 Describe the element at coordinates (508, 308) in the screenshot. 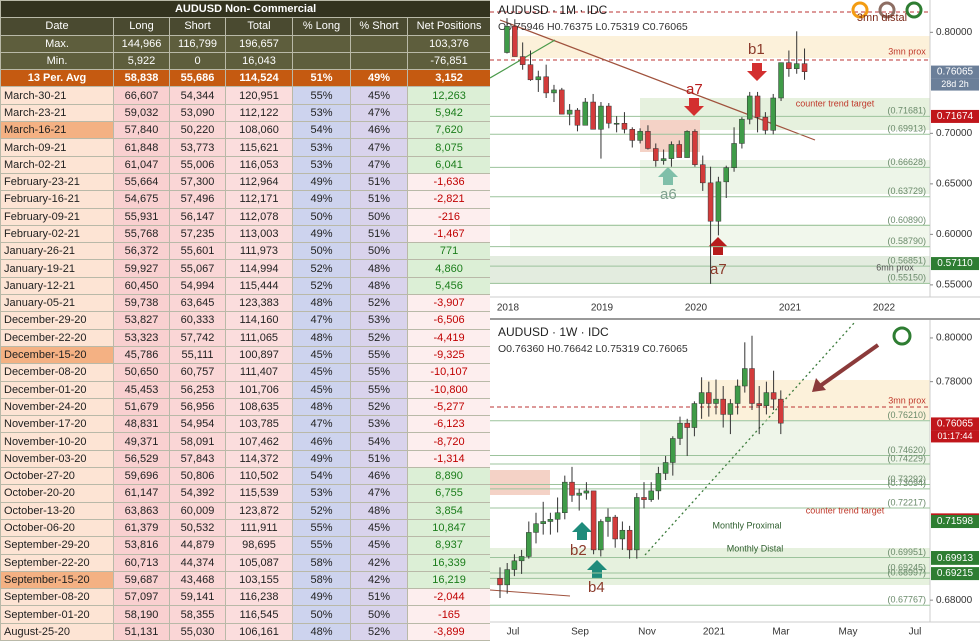

I see `x-tick-label: 2018` at that location.